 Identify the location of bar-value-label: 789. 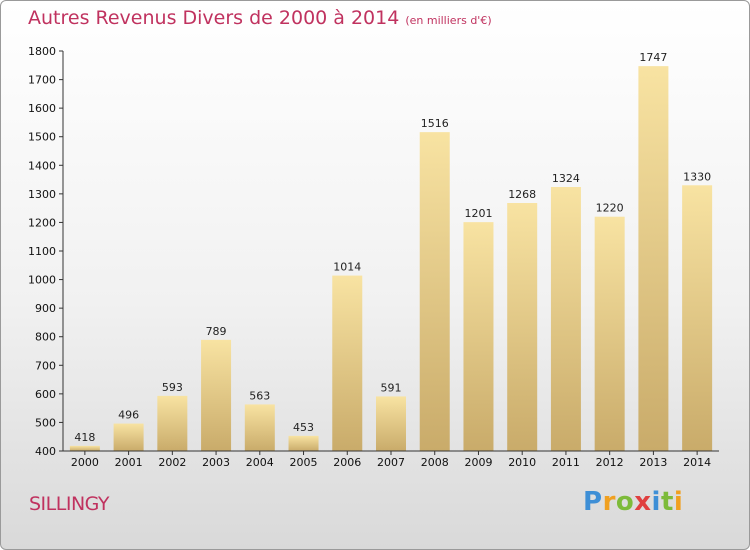
(216, 331).